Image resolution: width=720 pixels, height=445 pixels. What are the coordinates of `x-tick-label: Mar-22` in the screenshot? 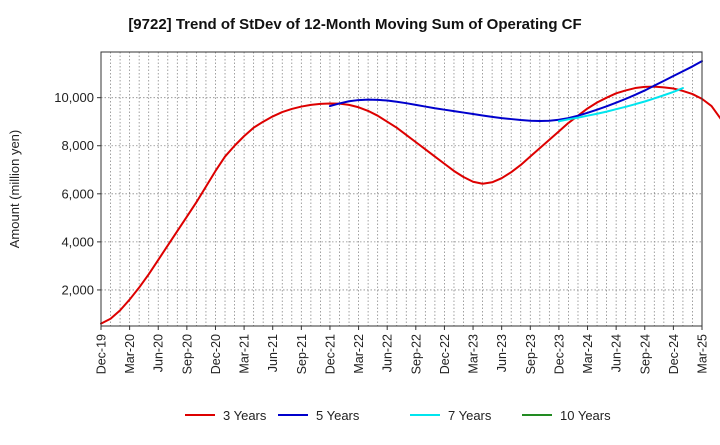 It's located at (359, 354).